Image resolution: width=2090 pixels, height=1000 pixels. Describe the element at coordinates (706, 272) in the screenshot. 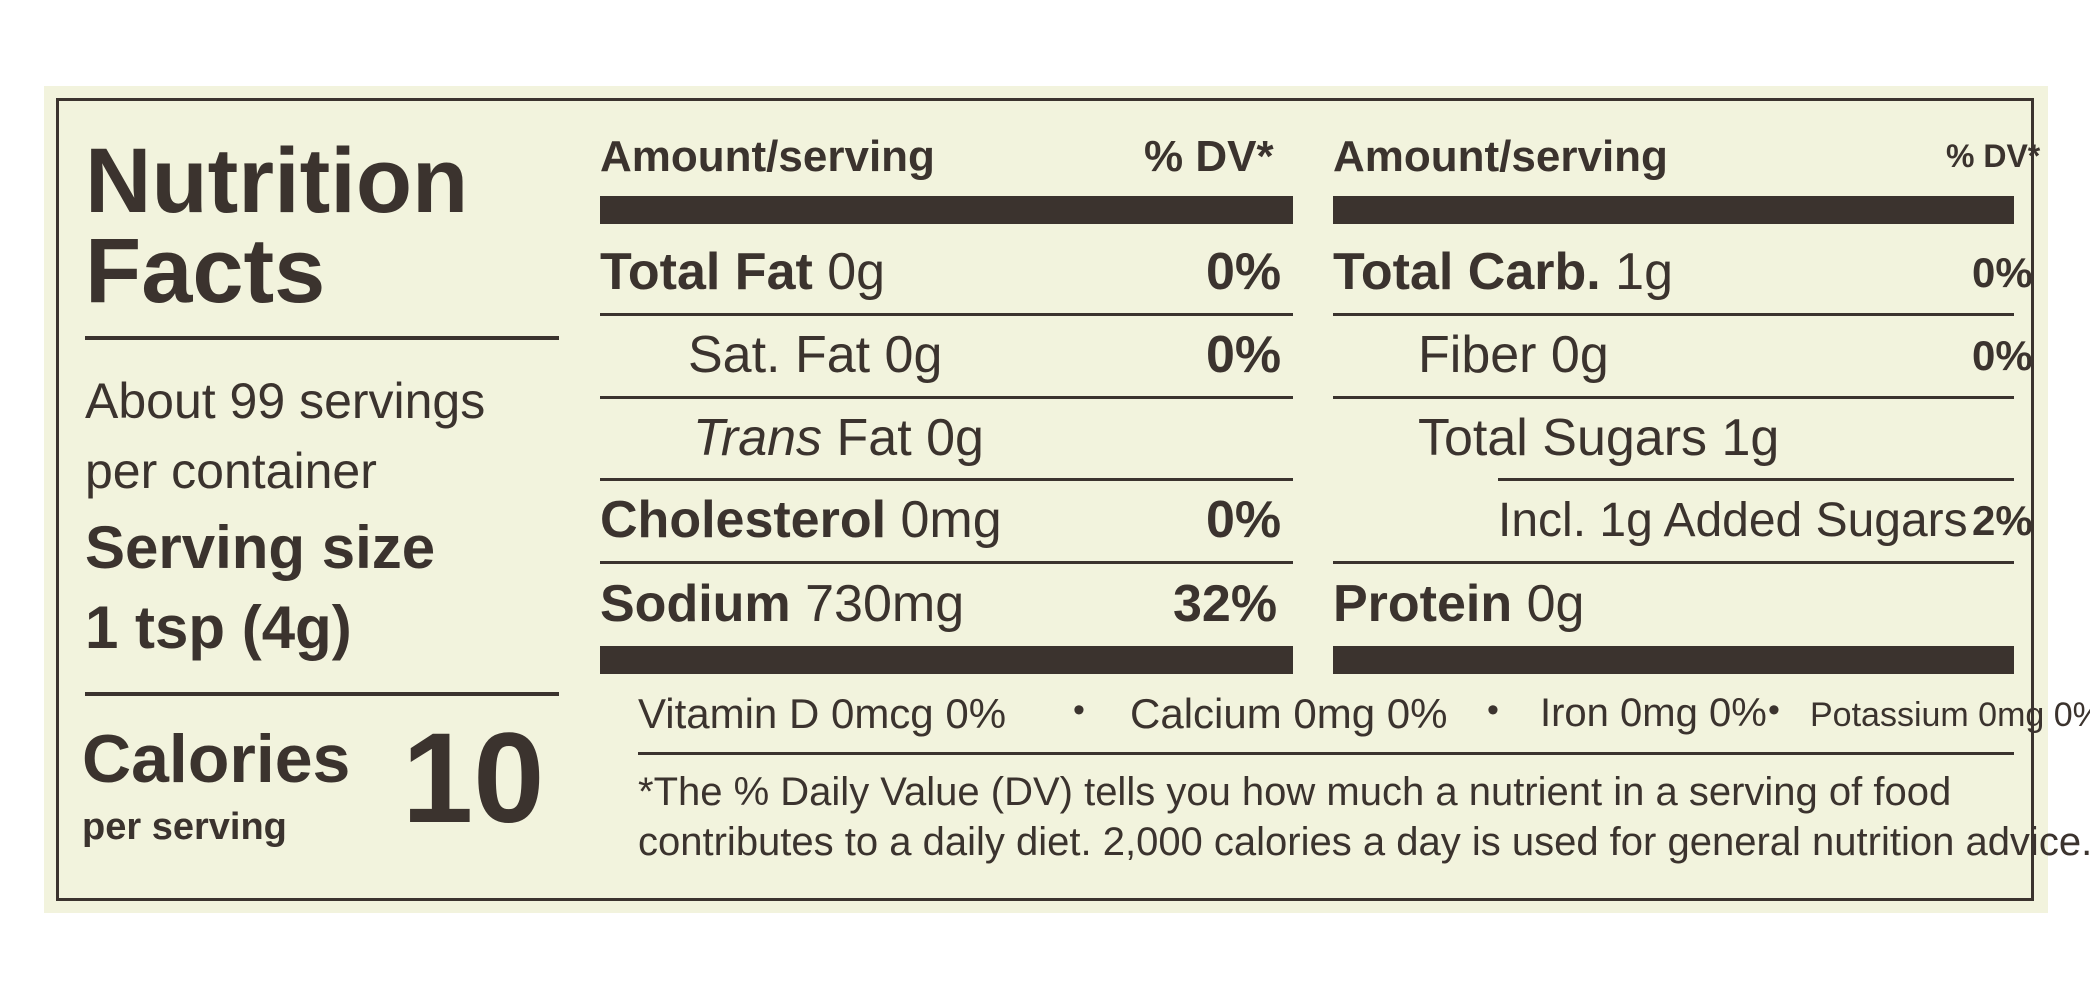

I see `total-fat-label: Total Fat` at that location.